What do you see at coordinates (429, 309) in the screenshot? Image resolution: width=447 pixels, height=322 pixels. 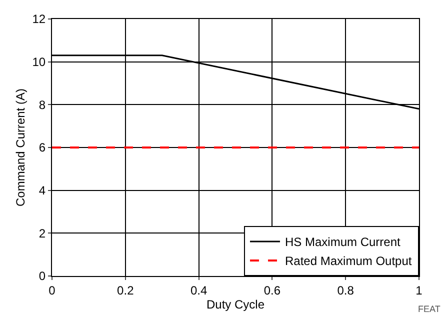 I see `text: FEAT` at bounding box center [429, 309].